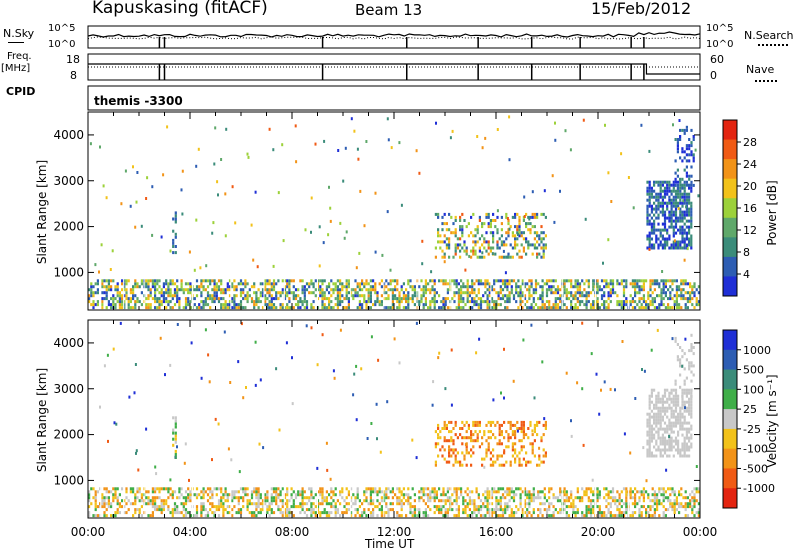 This screenshot has height=554, width=800. What do you see at coordinates (766, 81) in the screenshot?
I see `nave-legend-line` at bounding box center [766, 81].